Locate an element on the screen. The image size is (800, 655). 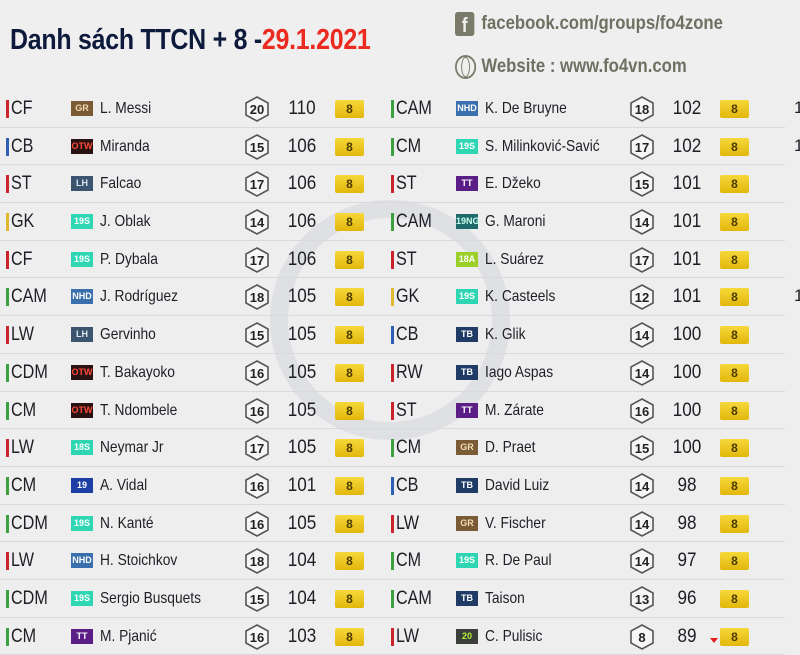
player-name: David Luiz is located at coordinates (517, 485).